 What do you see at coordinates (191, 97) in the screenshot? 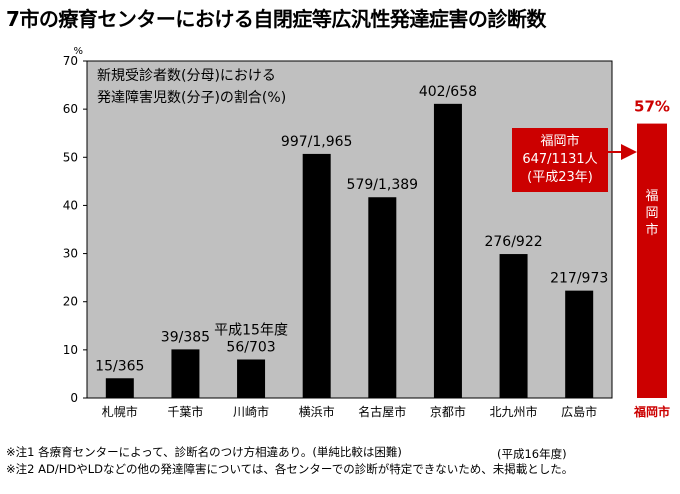
I see `inset-label-line: 発達障害児数(分子)の割合(%)` at bounding box center [191, 97].